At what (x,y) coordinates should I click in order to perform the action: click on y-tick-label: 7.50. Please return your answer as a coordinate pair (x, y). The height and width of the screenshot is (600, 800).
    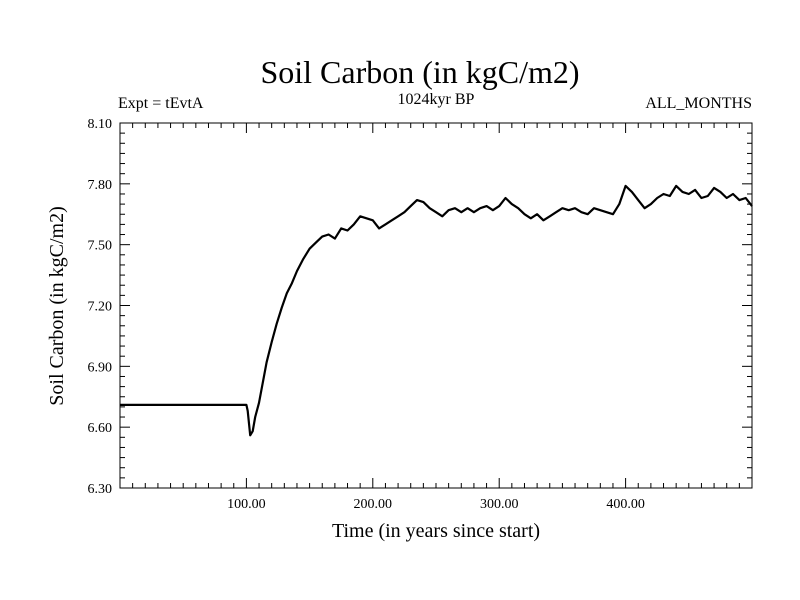
    Looking at the image, I should click on (100, 246).